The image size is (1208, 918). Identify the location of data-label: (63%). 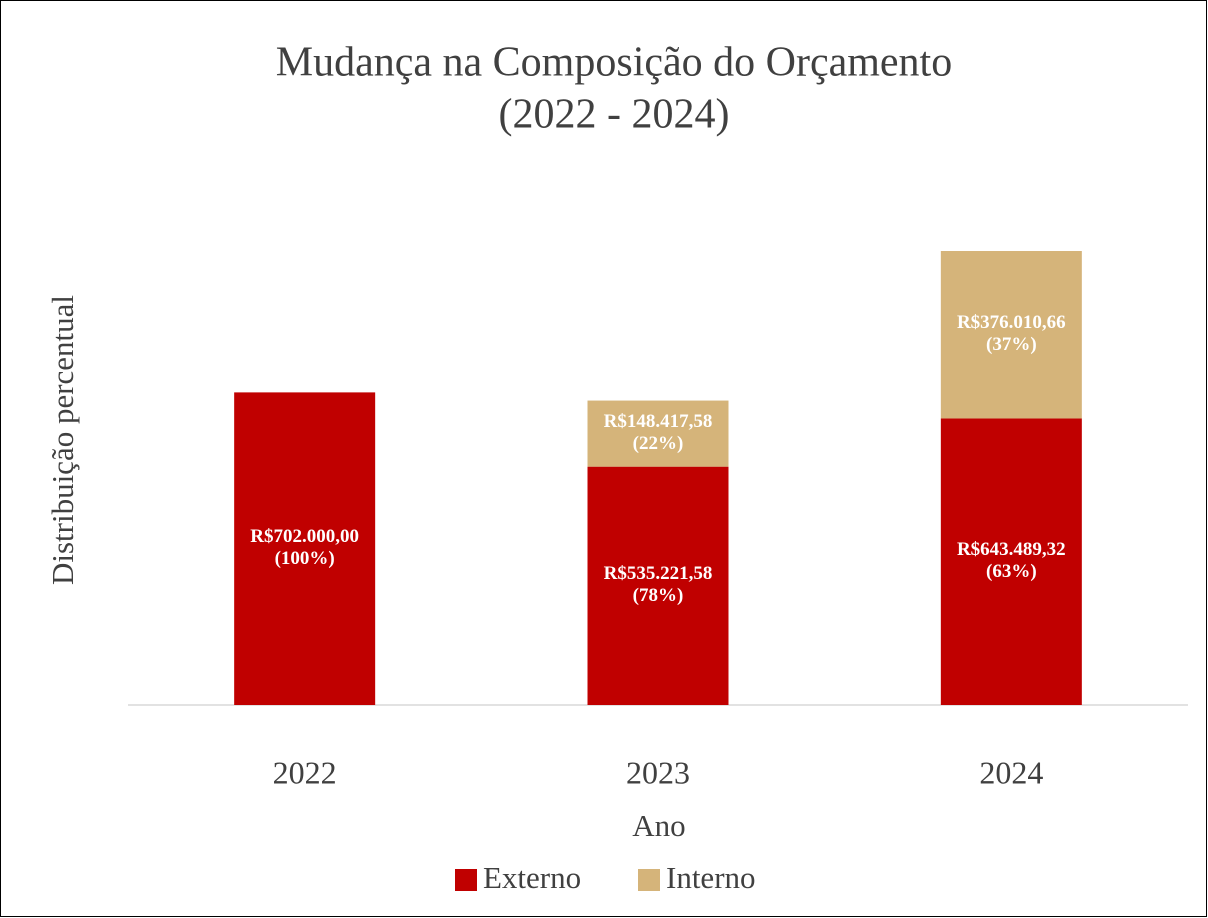
(1011, 571).